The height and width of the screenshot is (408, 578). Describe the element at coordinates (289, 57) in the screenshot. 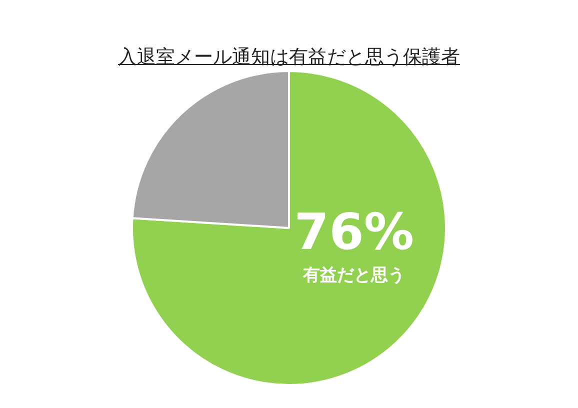

I see `chart-title: 入退室メール通知は有益だと思う保護者` at that location.